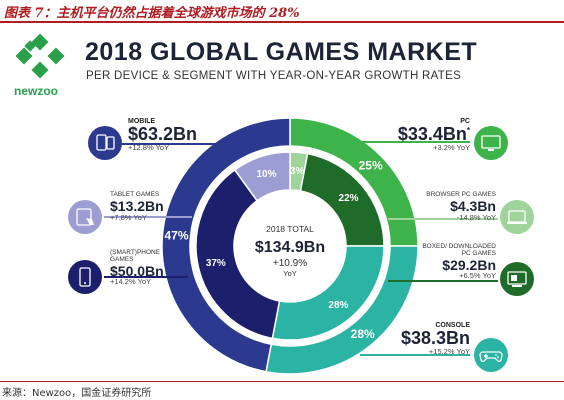  Describe the element at coordinates (468, 131) in the screenshot. I see `pc-footnote: *` at that location.